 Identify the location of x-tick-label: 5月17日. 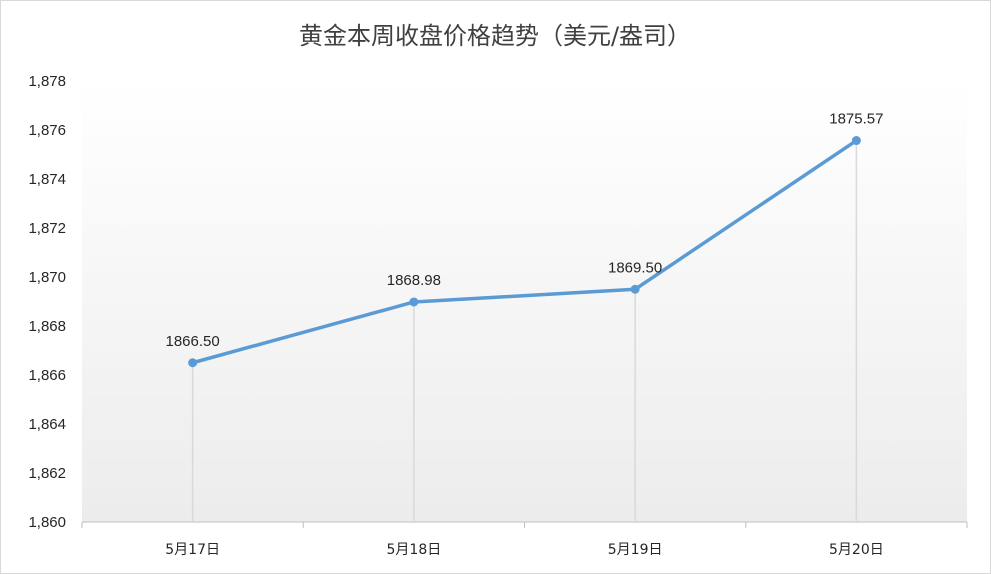
(192, 550).